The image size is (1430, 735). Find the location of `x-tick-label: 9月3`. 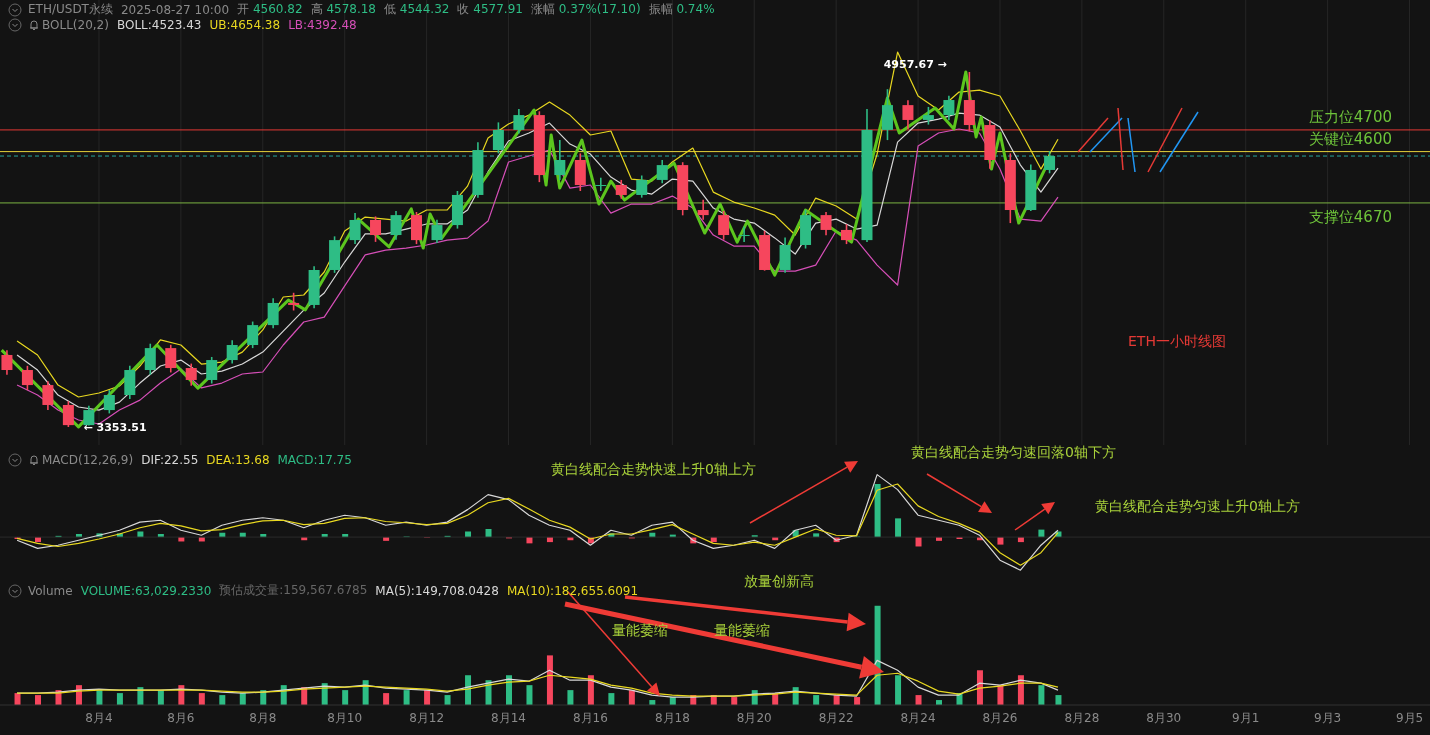

x-tick-label: 9月3 is located at coordinates (1327, 717).